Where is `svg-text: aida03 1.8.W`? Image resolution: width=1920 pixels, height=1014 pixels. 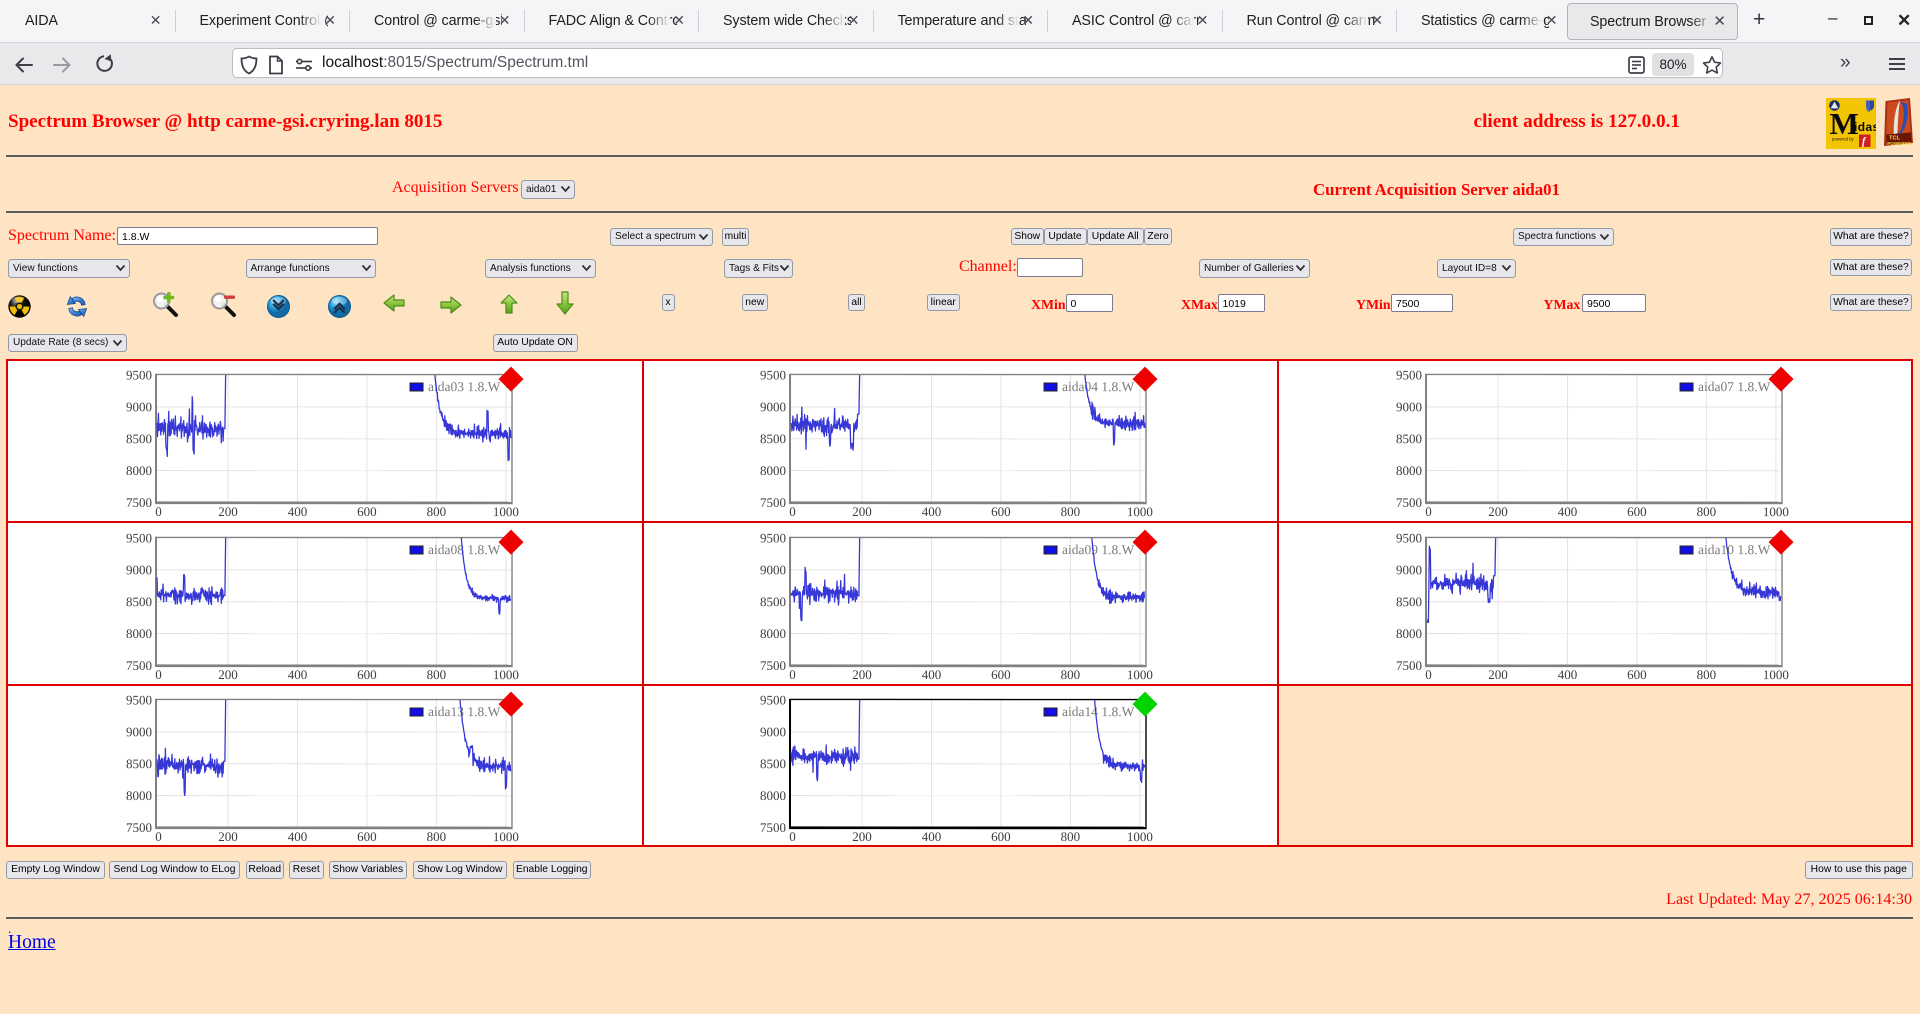 svg-text: aida03 1.8.W is located at coordinates (464, 386).